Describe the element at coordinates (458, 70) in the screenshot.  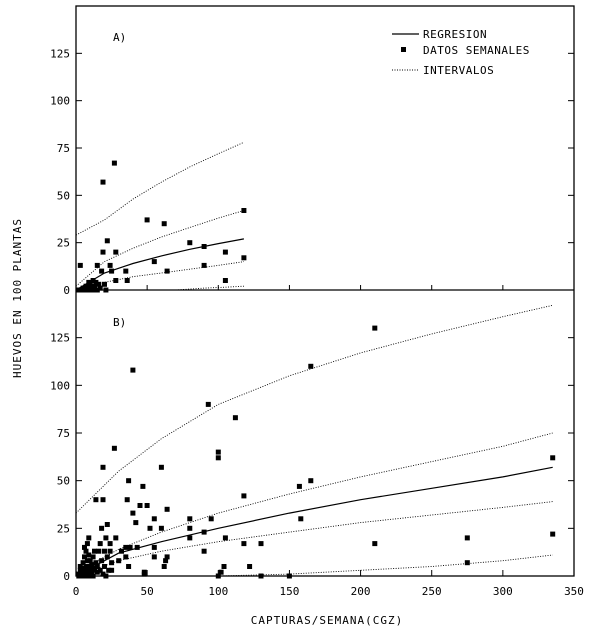
I see `legend-intervalos-label: INTERVALOS` at that location.